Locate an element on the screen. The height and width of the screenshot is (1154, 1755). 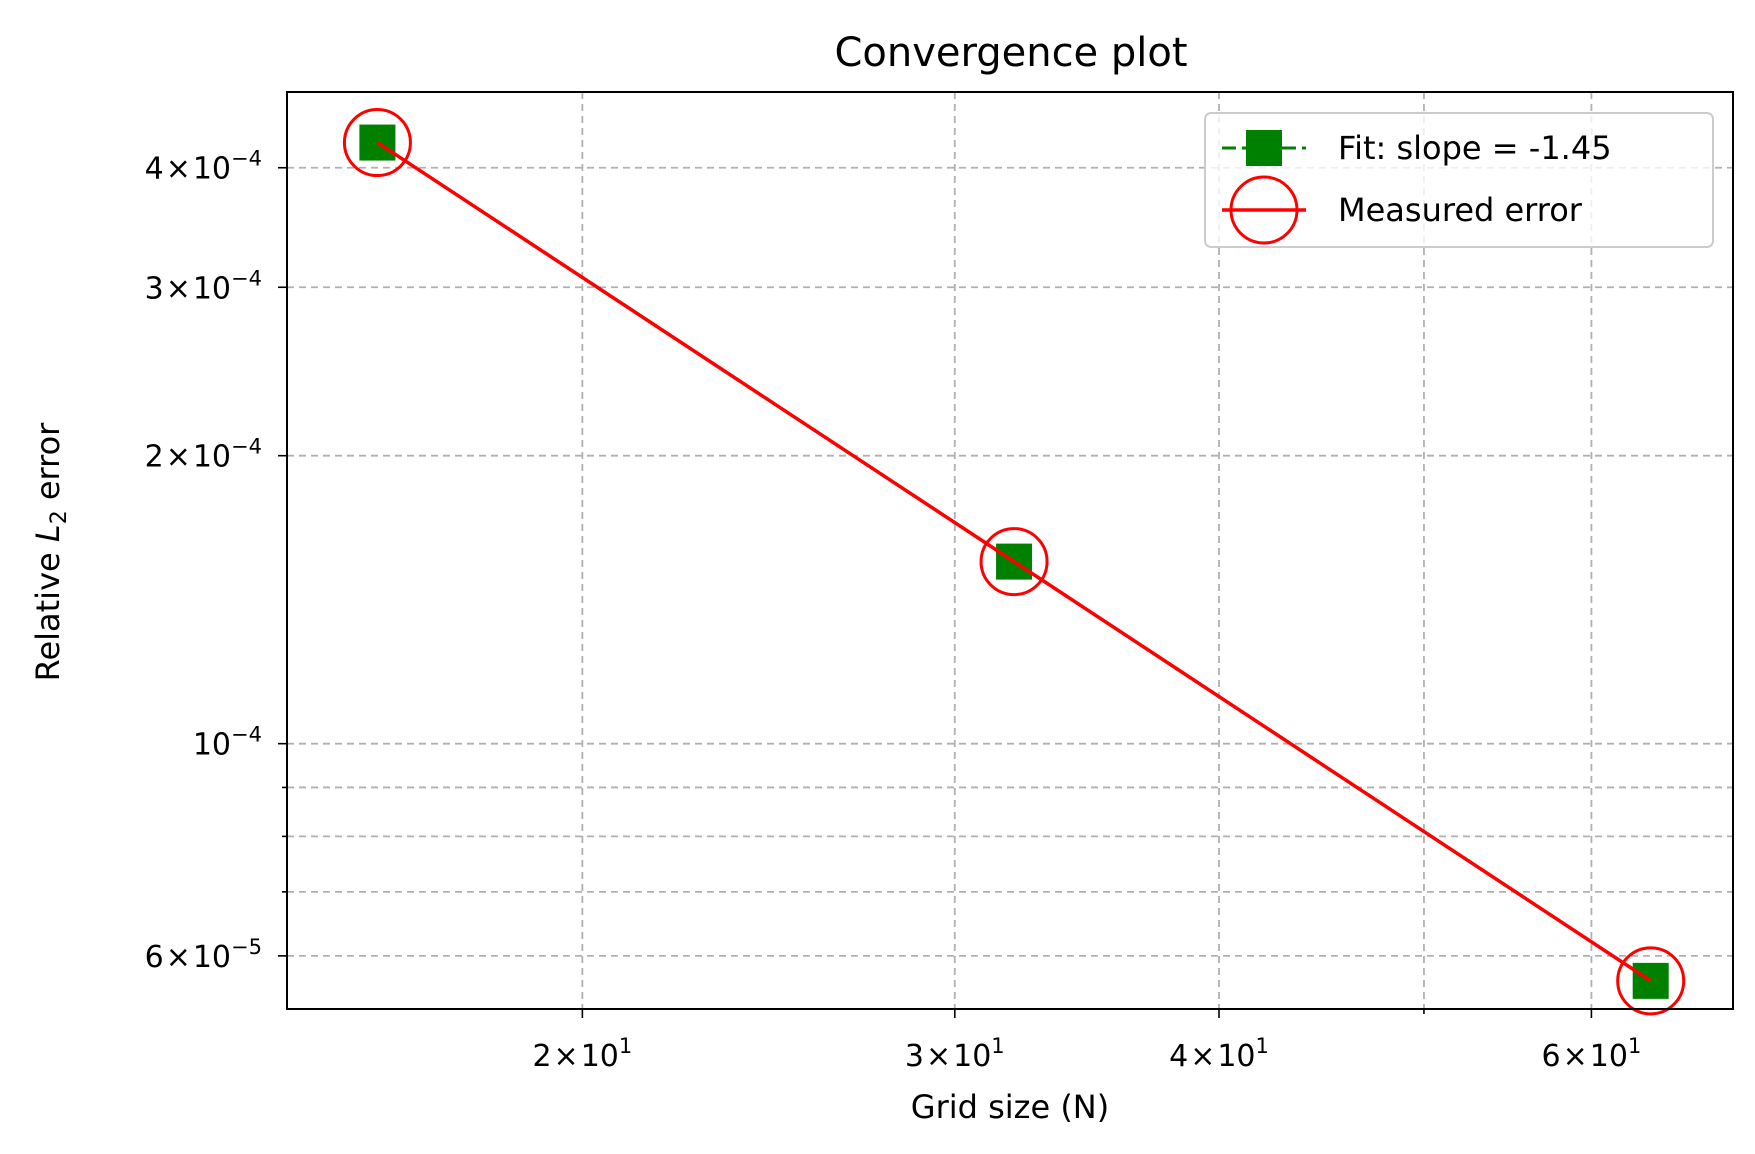
legend-fit-marker is located at coordinates (1264, 148).